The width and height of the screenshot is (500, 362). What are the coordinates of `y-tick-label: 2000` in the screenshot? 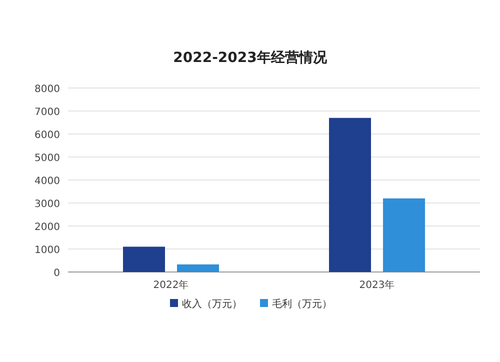 It's located at (47, 227).